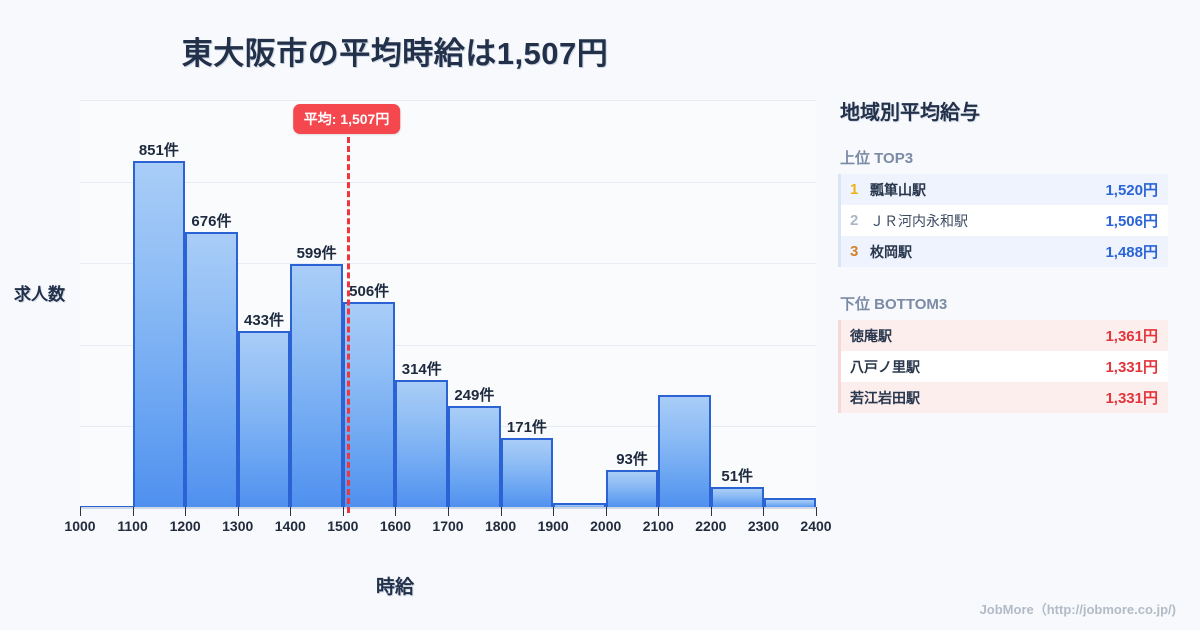  What do you see at coordinates (854, 251) in the screenshot?
I see `rank-number: 3` at bounding box center [854, 251].